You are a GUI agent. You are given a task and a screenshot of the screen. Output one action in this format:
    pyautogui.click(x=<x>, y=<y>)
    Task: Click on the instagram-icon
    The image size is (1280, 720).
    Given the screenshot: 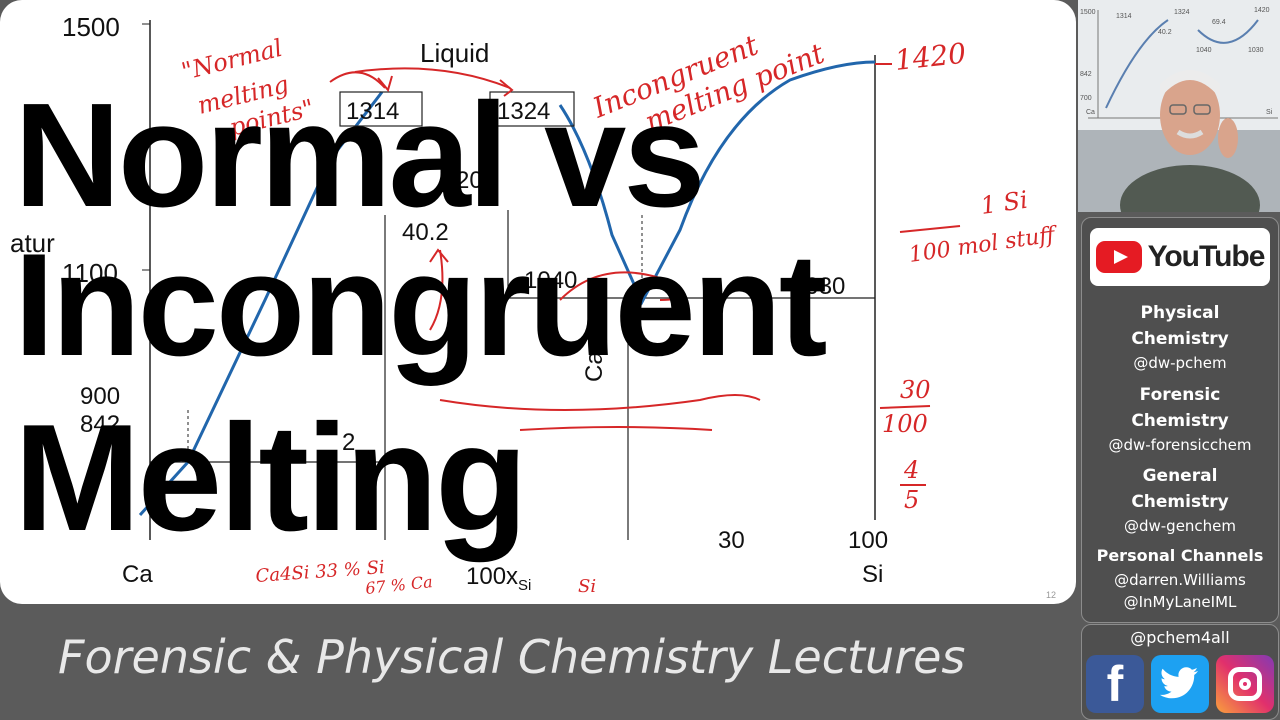 What is the action you would take?
    pyautogui.click(x=1245, y=684)
    